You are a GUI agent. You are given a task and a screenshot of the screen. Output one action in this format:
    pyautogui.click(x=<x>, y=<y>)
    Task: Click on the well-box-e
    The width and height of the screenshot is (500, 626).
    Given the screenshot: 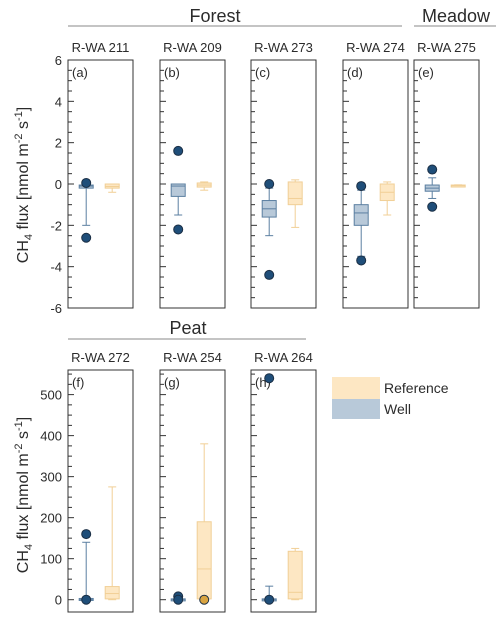 What is the action you would take?
    pyautogui.click(x=432, y=188)
    